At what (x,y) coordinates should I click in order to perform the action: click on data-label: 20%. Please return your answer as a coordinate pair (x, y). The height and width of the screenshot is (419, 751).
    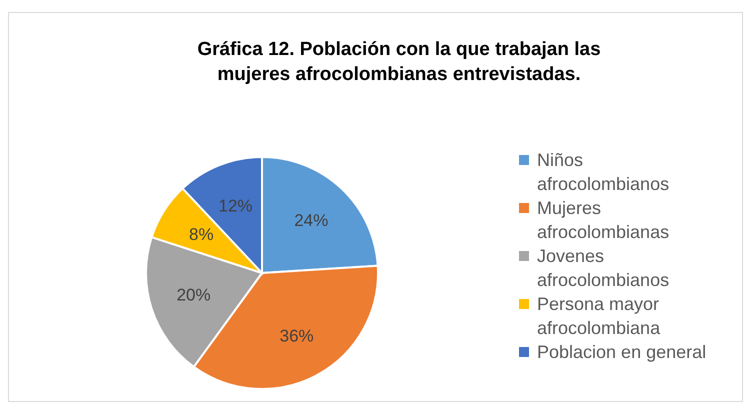
    Looking at the image, I should click on (193, 295).